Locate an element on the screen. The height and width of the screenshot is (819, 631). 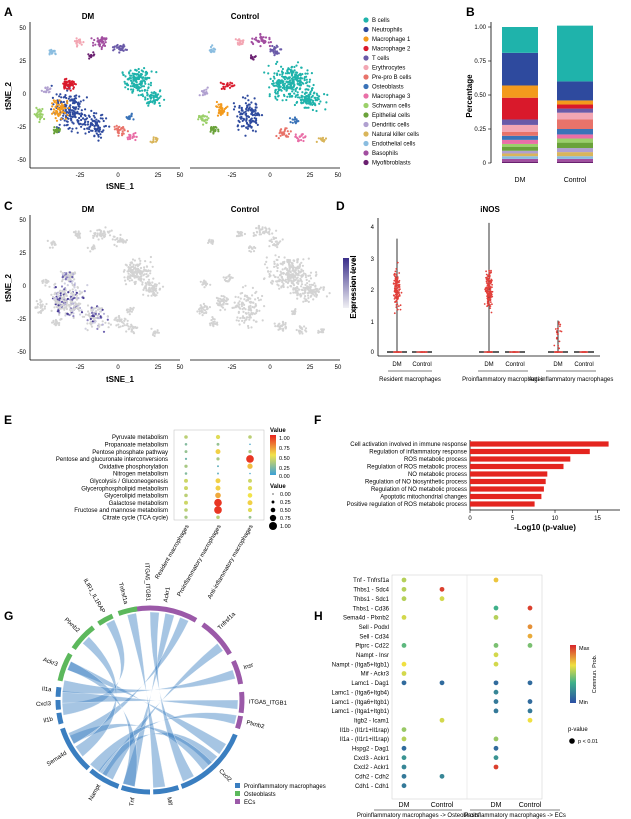
bar-segment is located at coordinates (575, 145).